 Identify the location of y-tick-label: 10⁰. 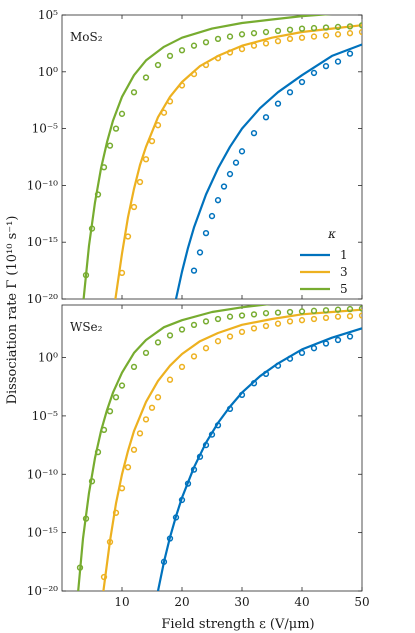
(48, 72).